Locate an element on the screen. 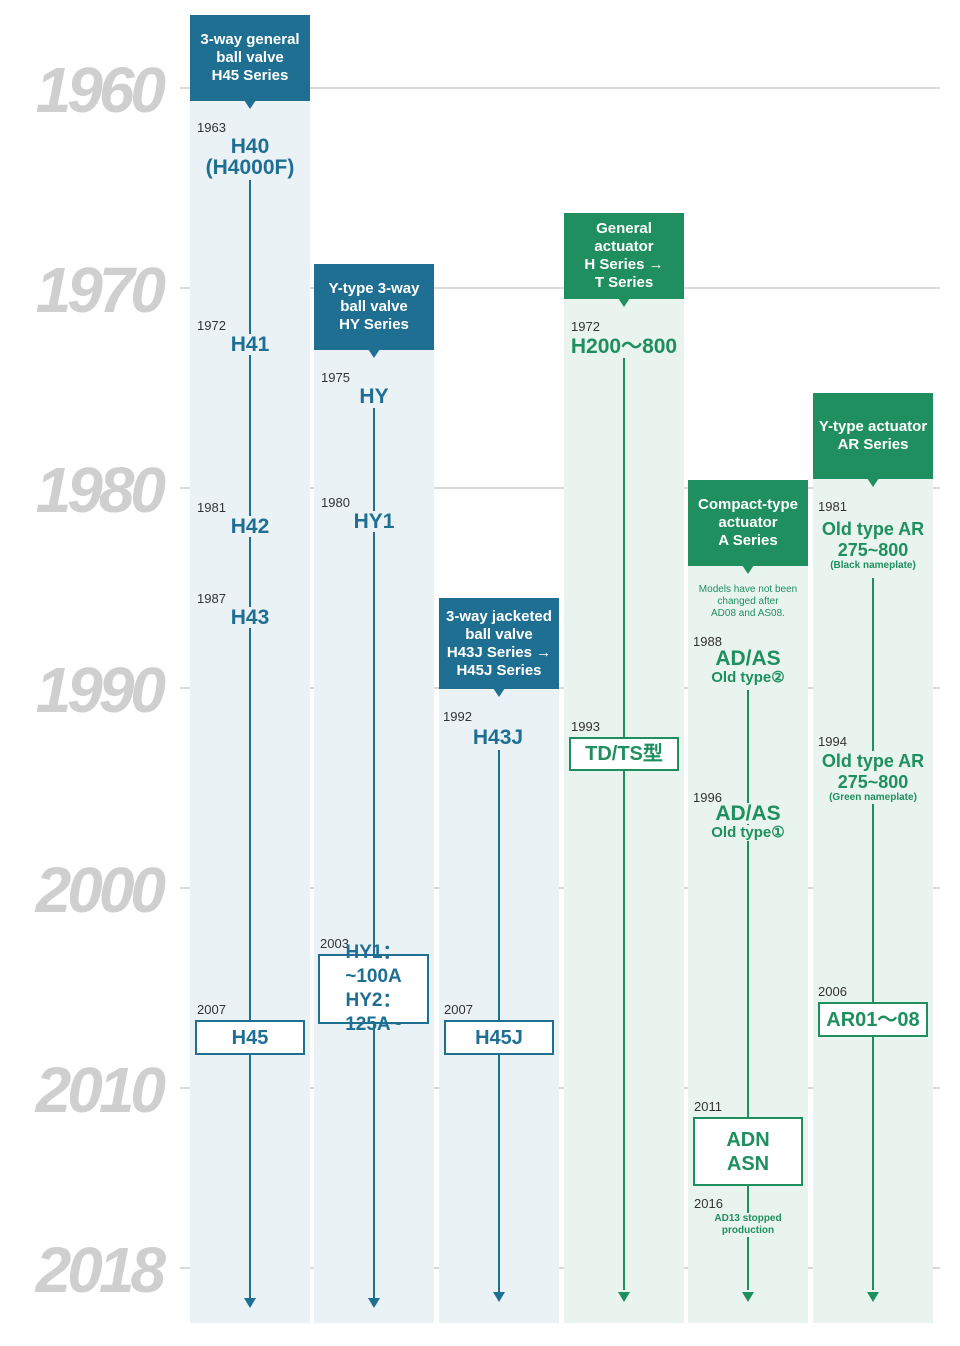 The height and width of the screenshot is (1346, 960). note-line: changed after is located at coordinates (748, 601).